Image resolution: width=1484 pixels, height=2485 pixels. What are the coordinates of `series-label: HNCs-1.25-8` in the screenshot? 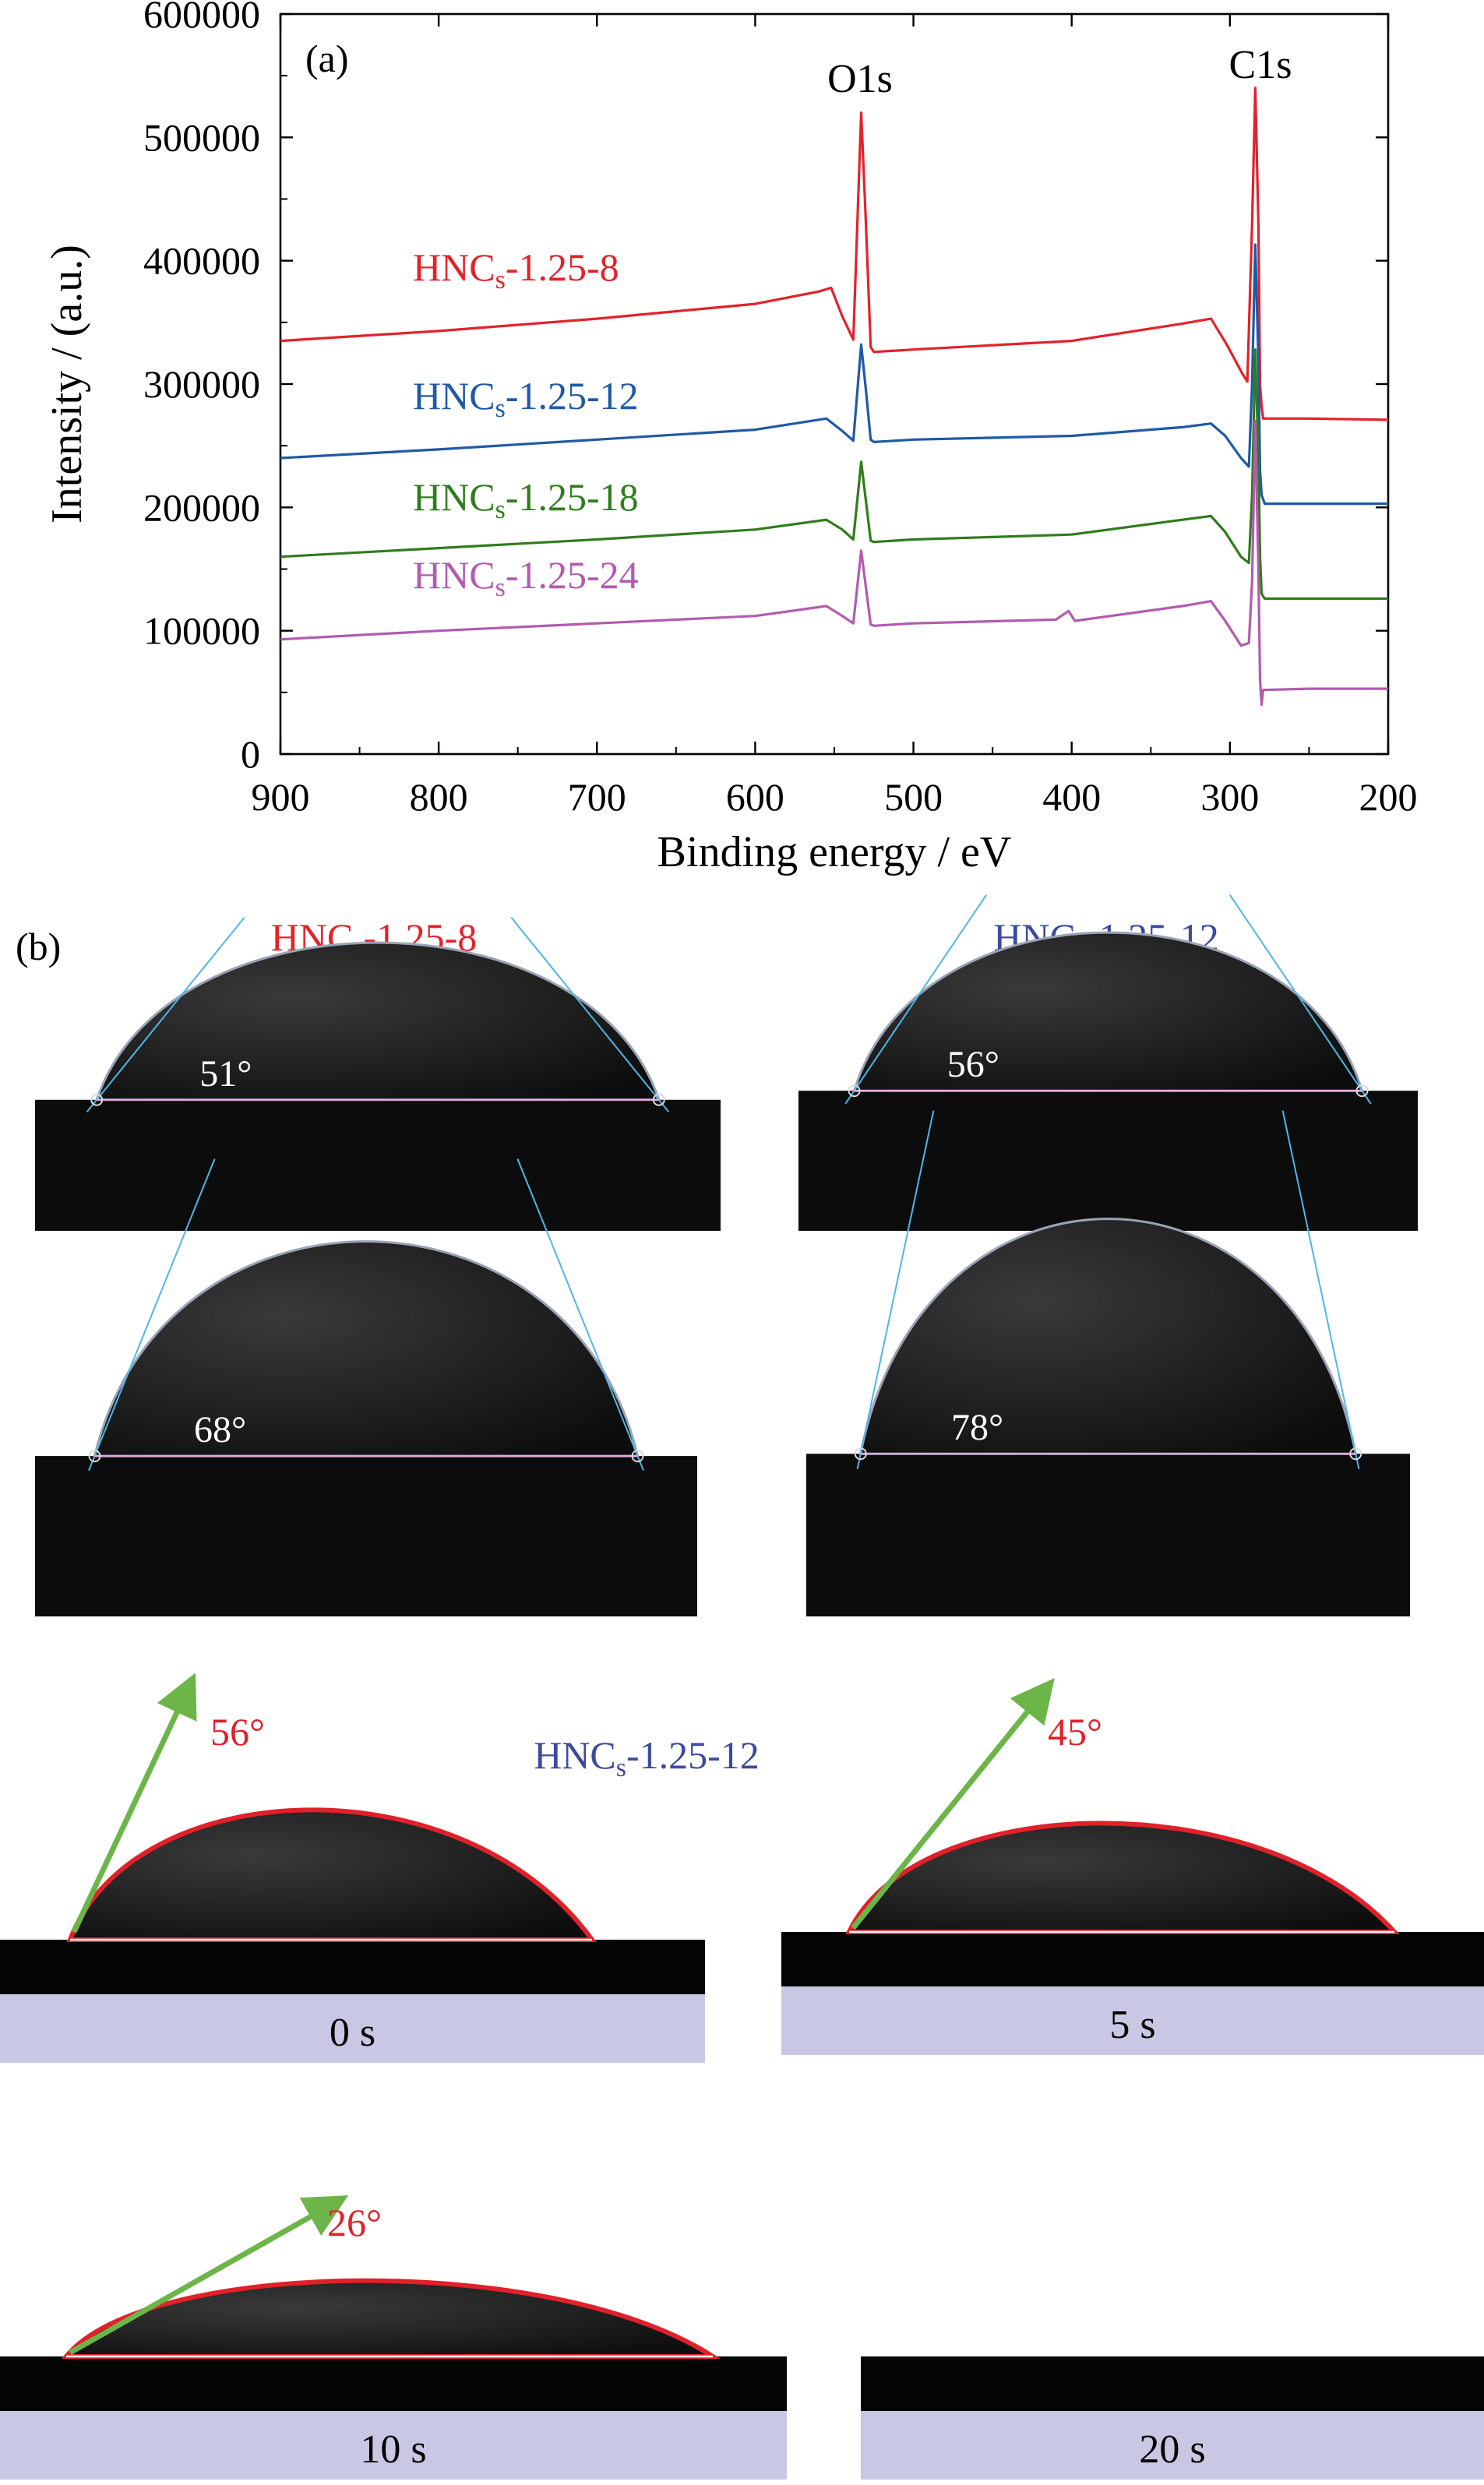 It's located at (516, 269).